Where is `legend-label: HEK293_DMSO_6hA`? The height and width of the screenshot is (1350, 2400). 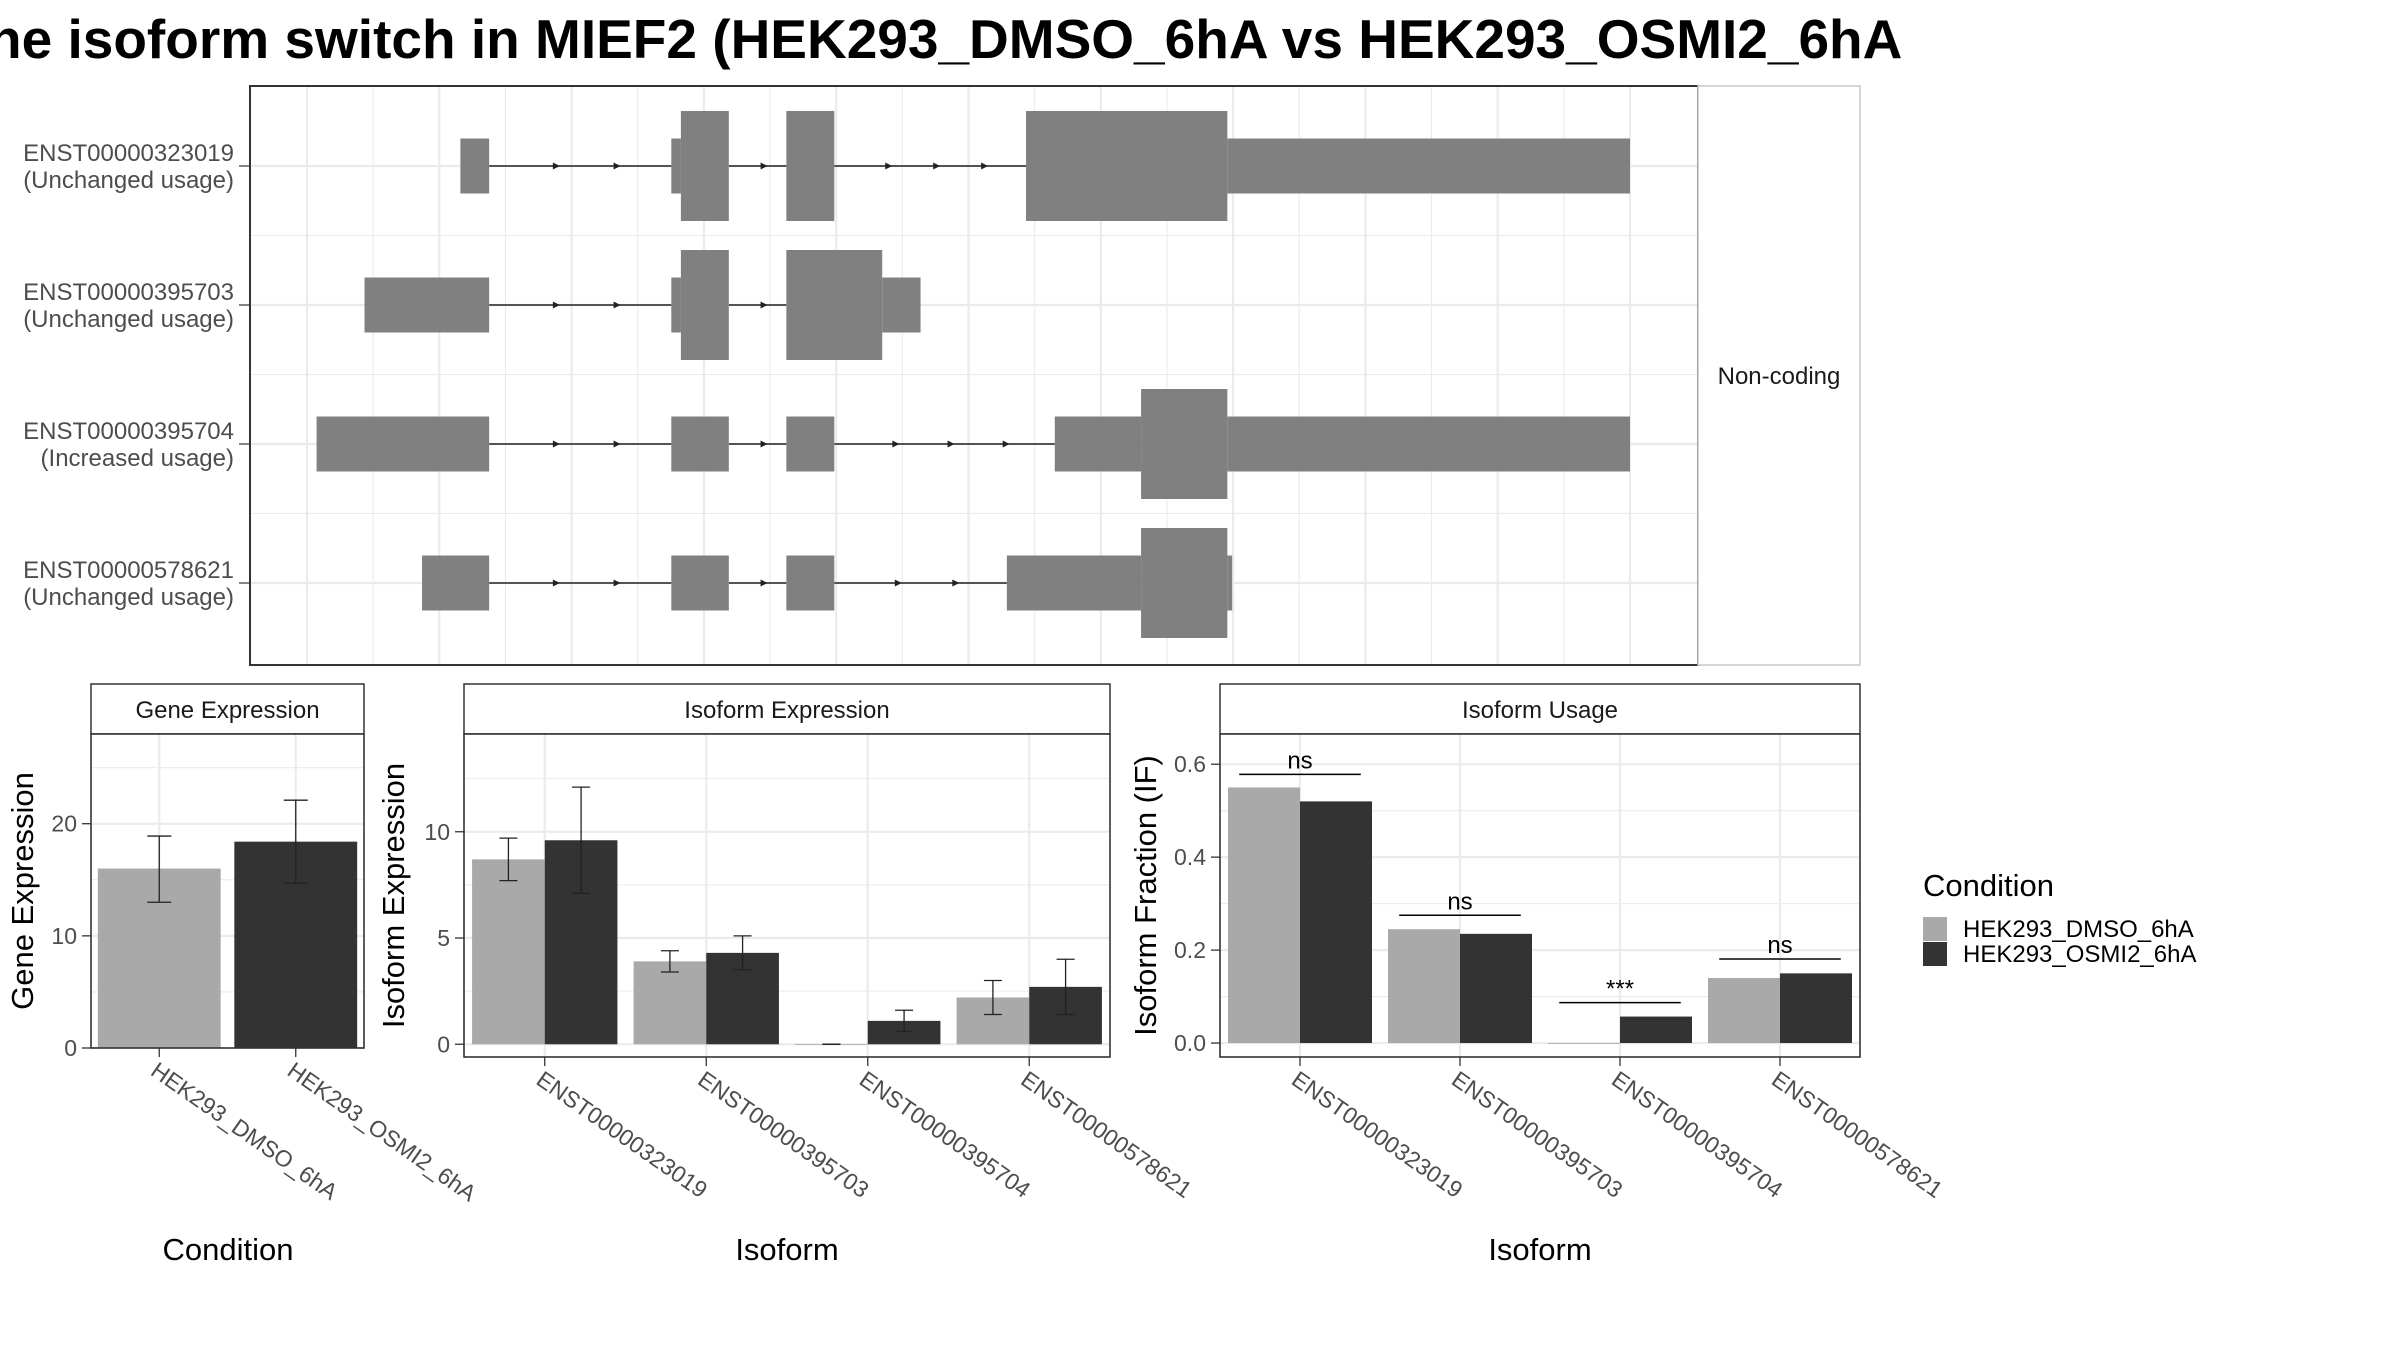
legend-label: HEK293_DMSO_6hA is located at coordinates (2078, 929).